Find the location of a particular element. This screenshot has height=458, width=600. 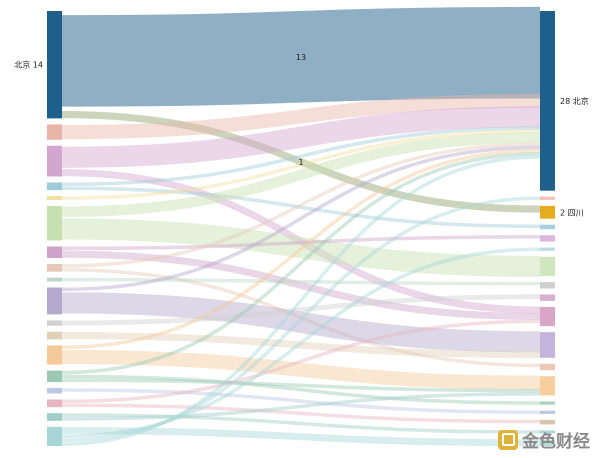

watermark-text: 金色财经 is located at coordinates (556, 442).